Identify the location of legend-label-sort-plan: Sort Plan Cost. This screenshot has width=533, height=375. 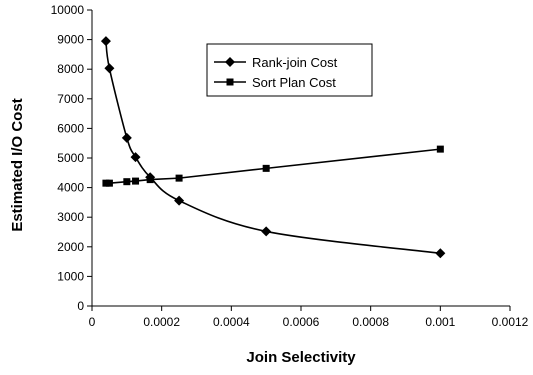
(294, 82).